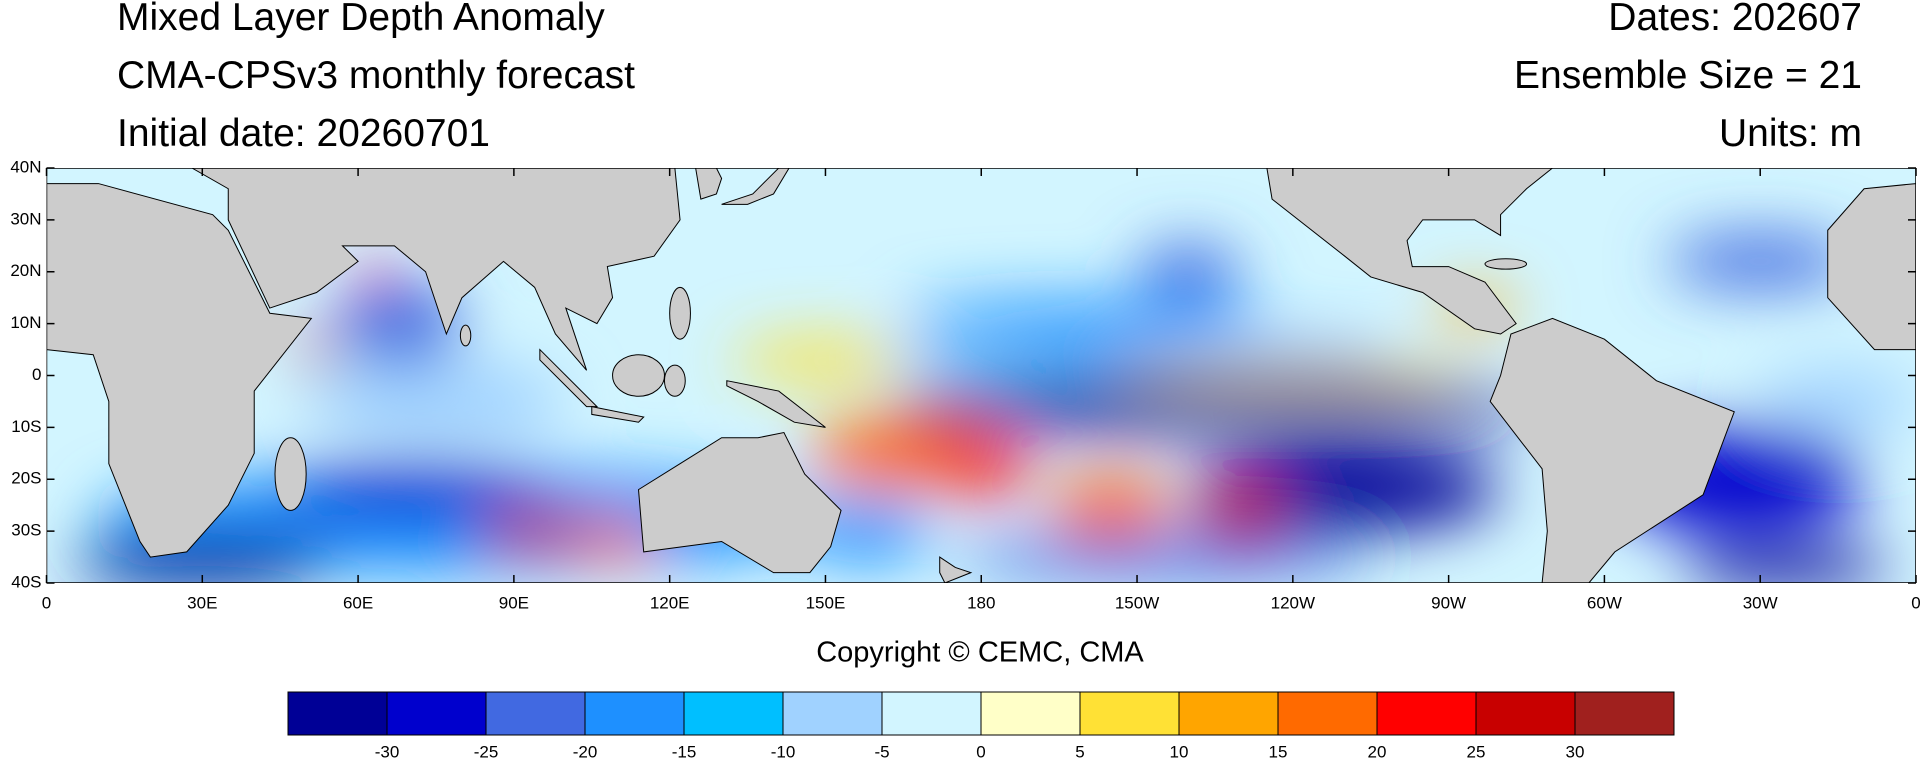 Image resolution: width=1920 pixels, height=762 pixels. Describe the element at coordinates (1612, 450) in the screenshot. I see `land-south-america` at that location.